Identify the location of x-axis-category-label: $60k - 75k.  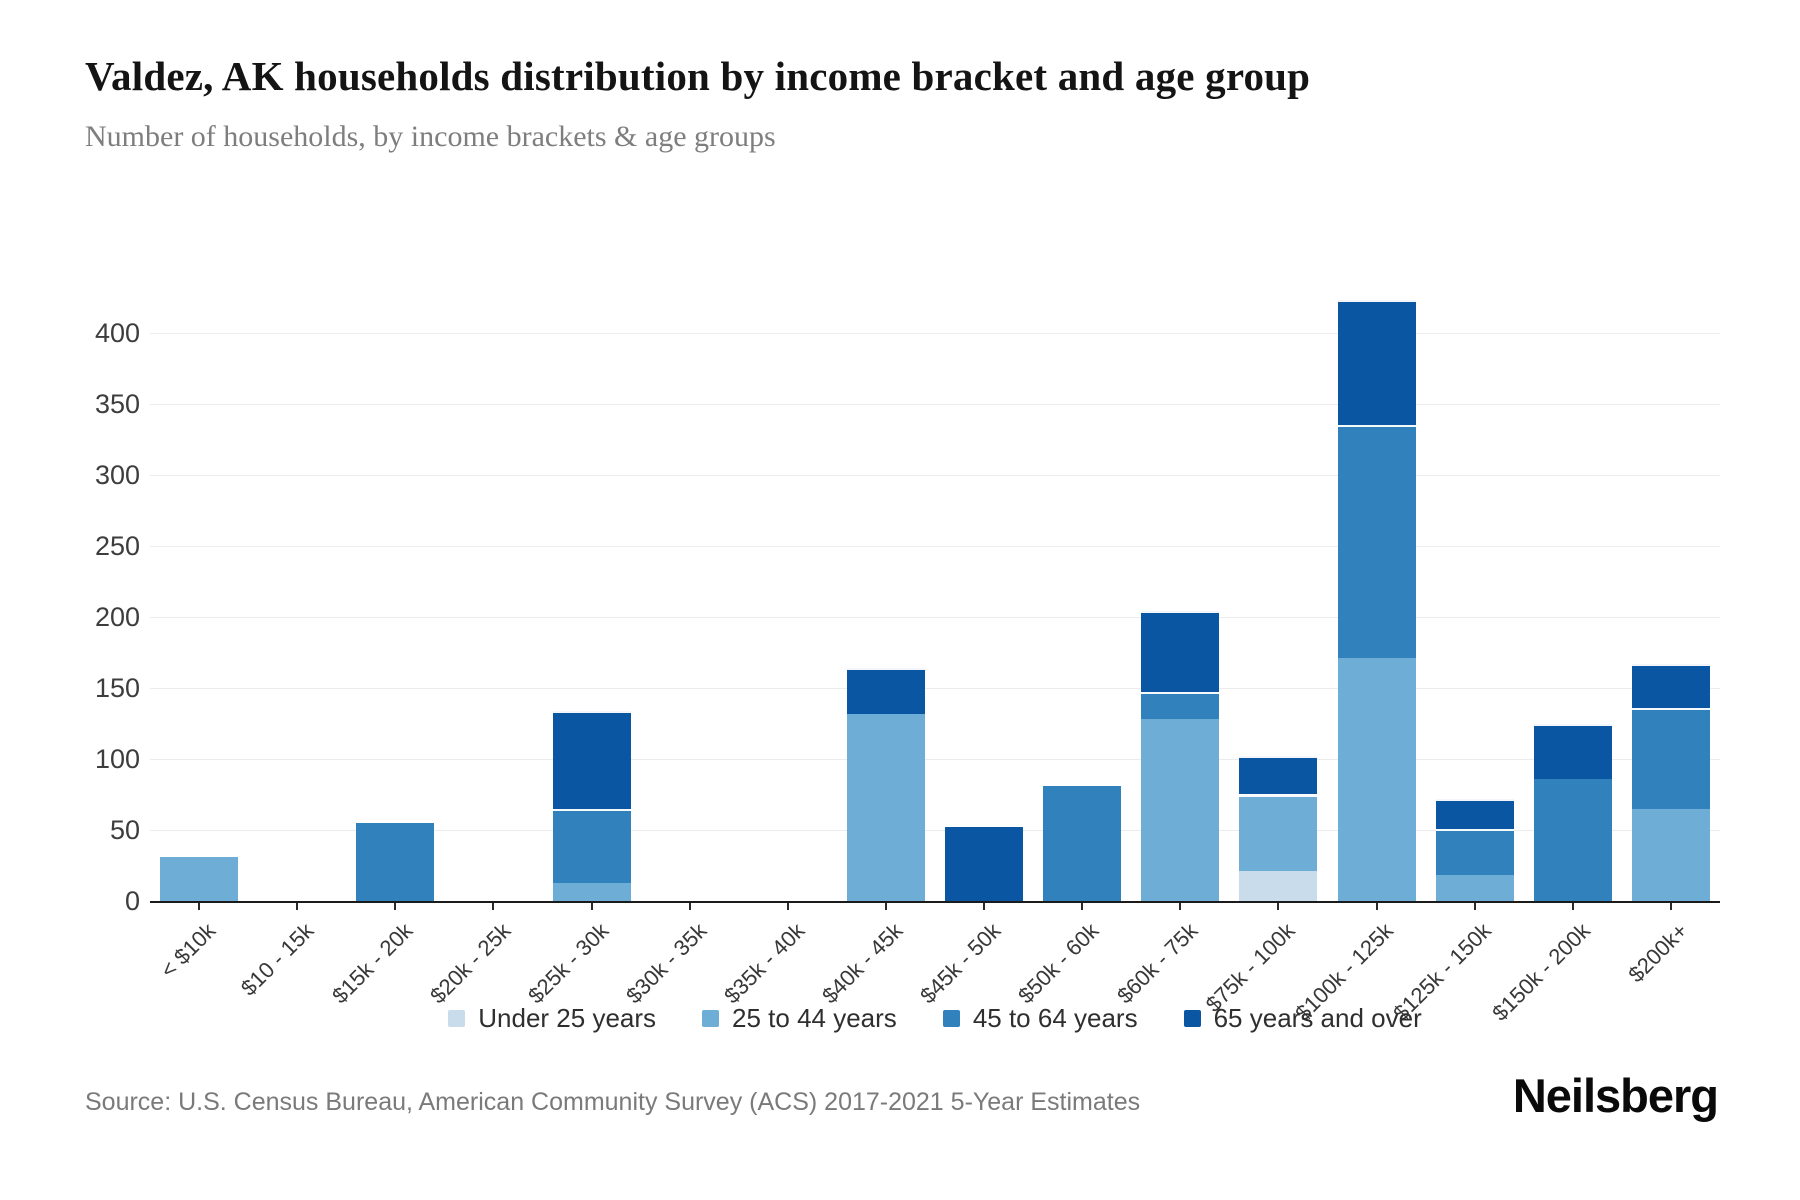
(1156, 963).